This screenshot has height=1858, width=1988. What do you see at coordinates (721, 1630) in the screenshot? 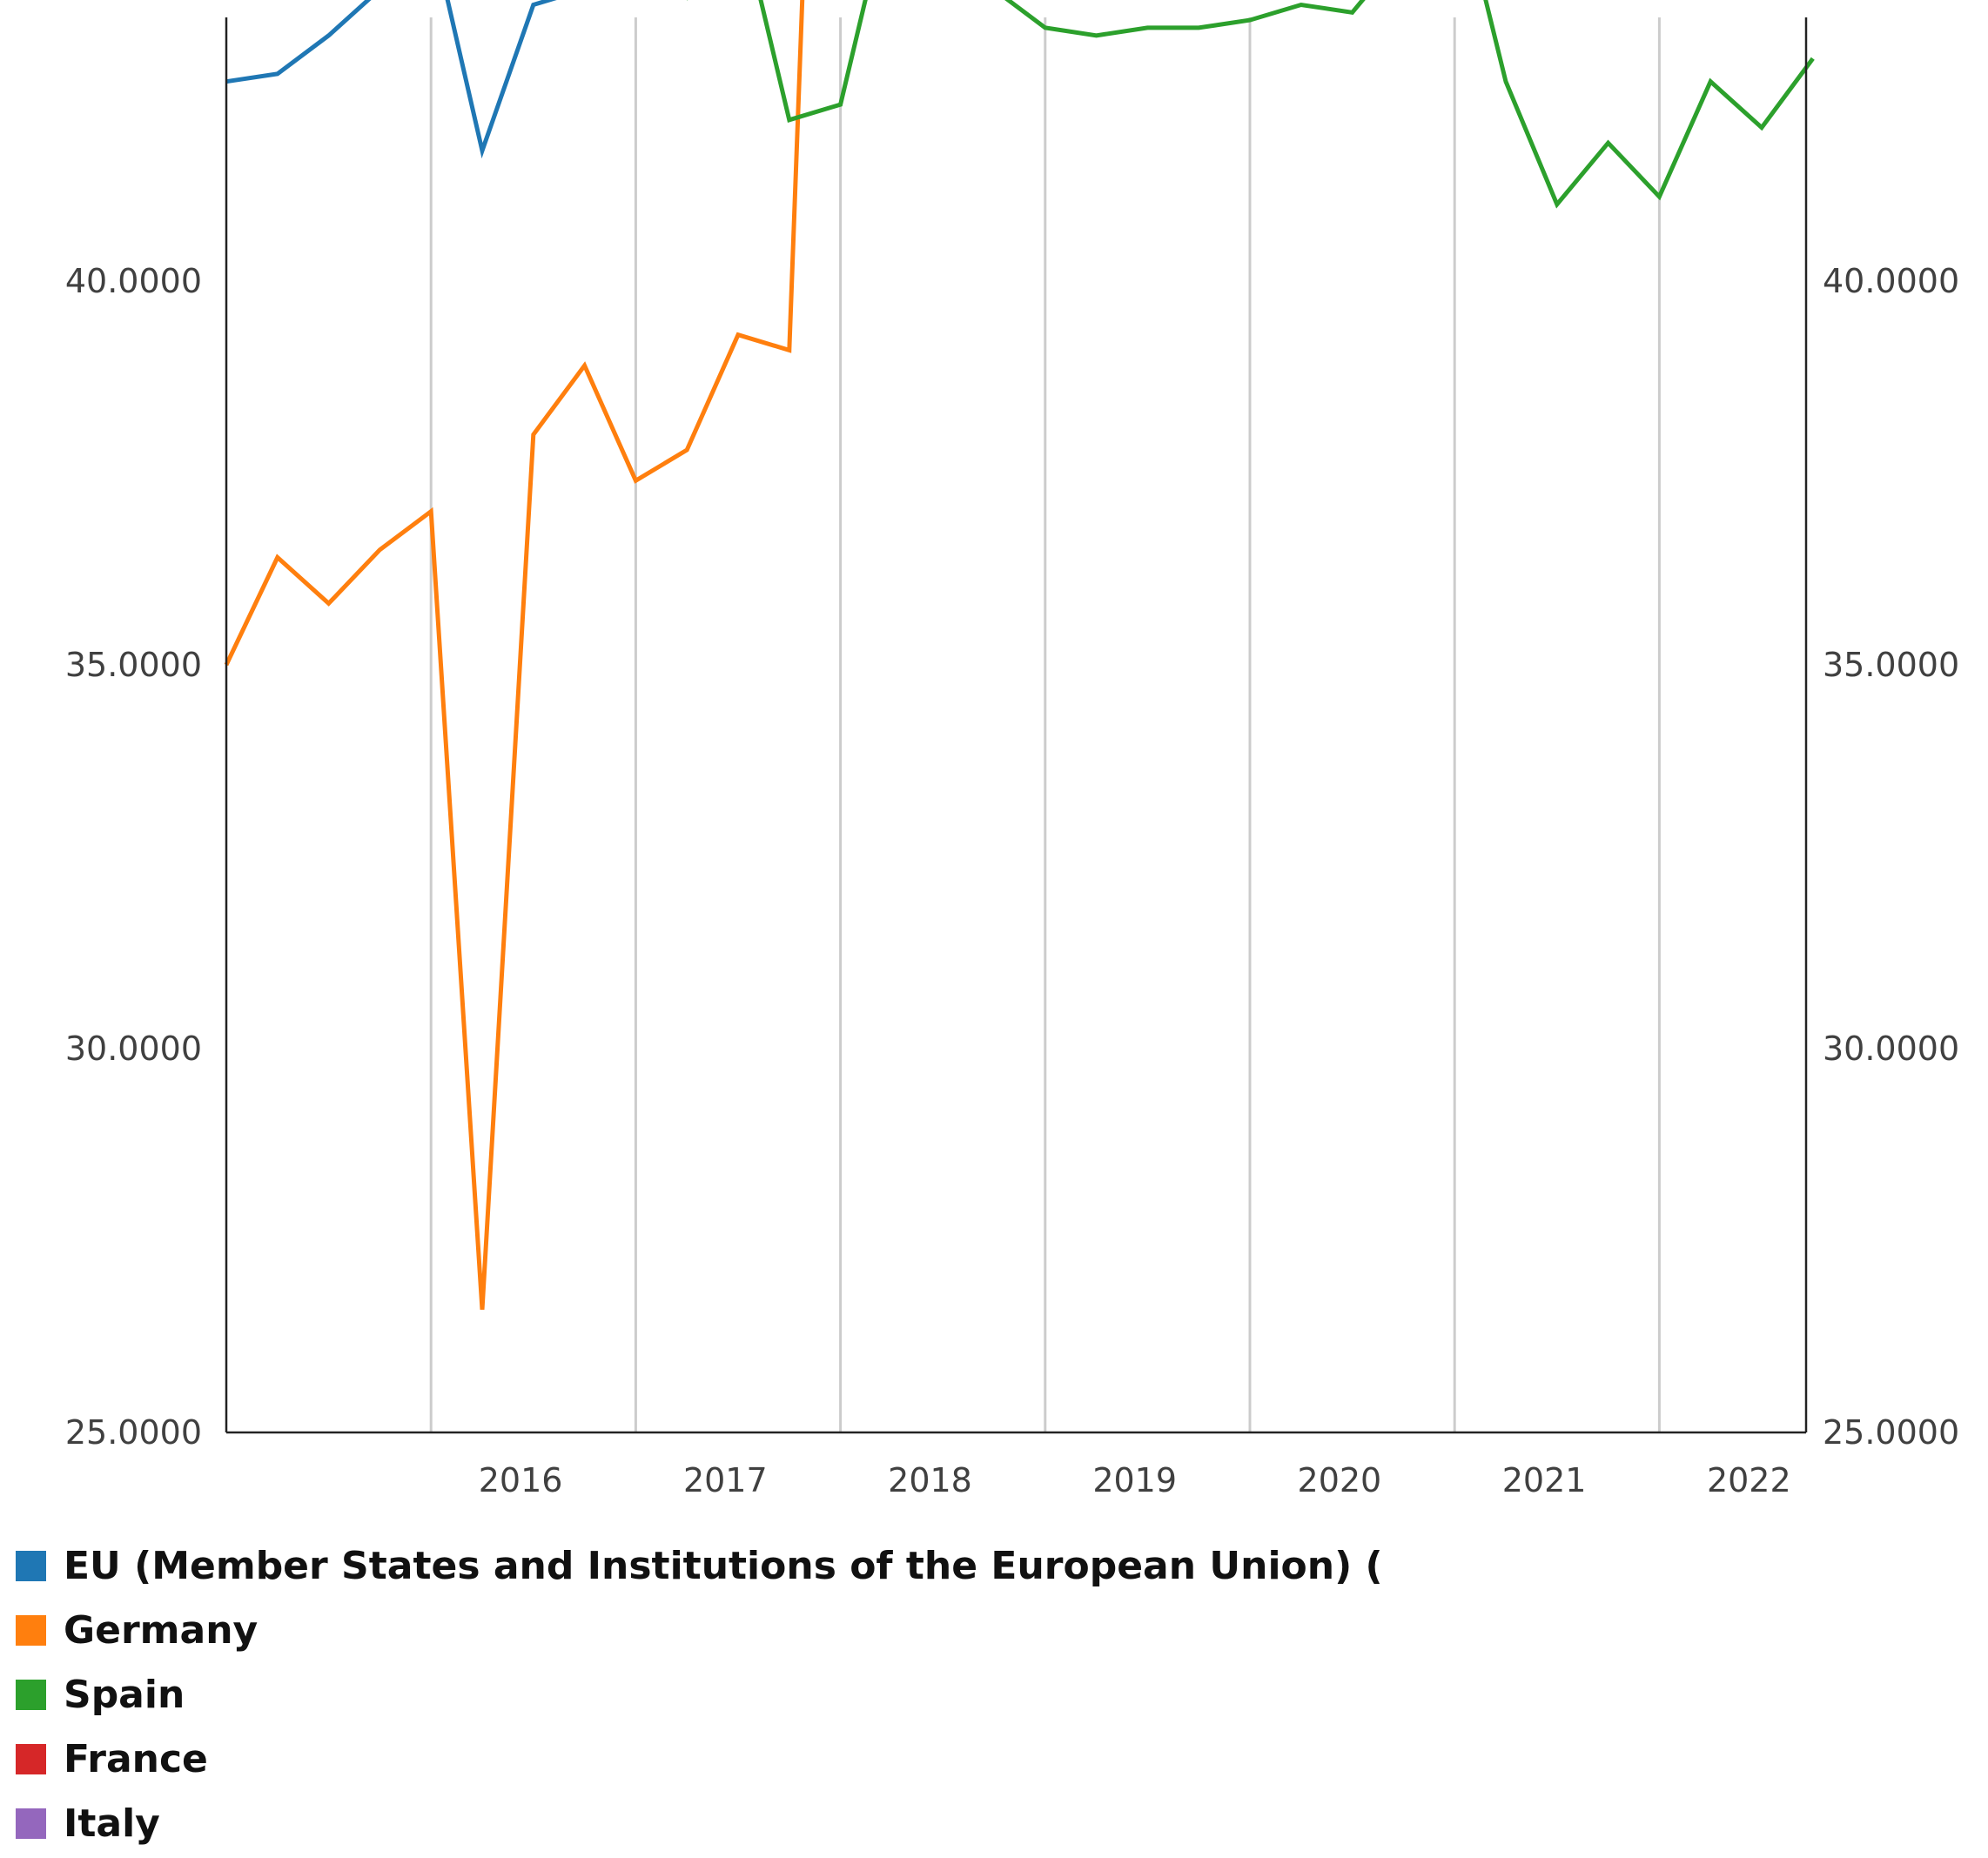
I see `legend-item: Germany` at bounding box center [721, 1630].